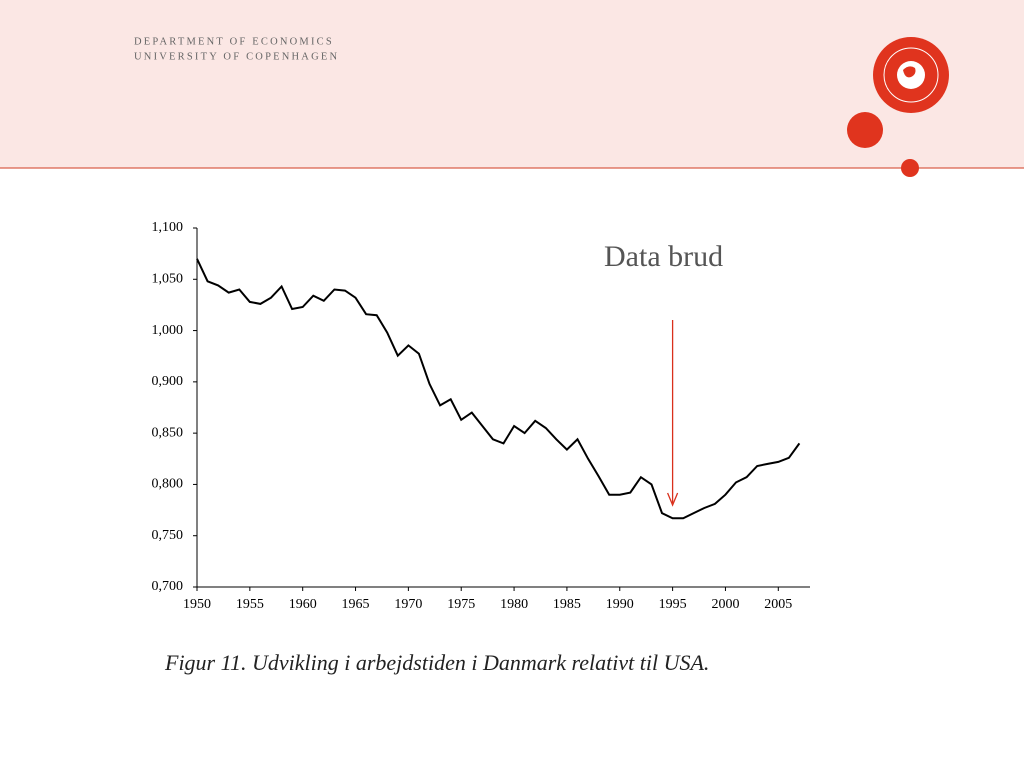 The height and width of the screenshot is (768, 1024). Describe the element at coordinates (168, 586) in the screenshot. I see `y-tick-label: 0,700` at that location.